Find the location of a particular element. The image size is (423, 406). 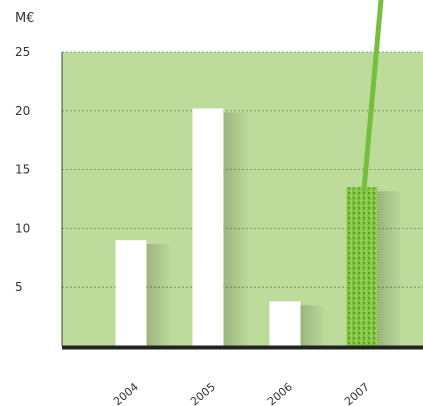

y-tick-label: 5 is located at coordinates (19, 287).